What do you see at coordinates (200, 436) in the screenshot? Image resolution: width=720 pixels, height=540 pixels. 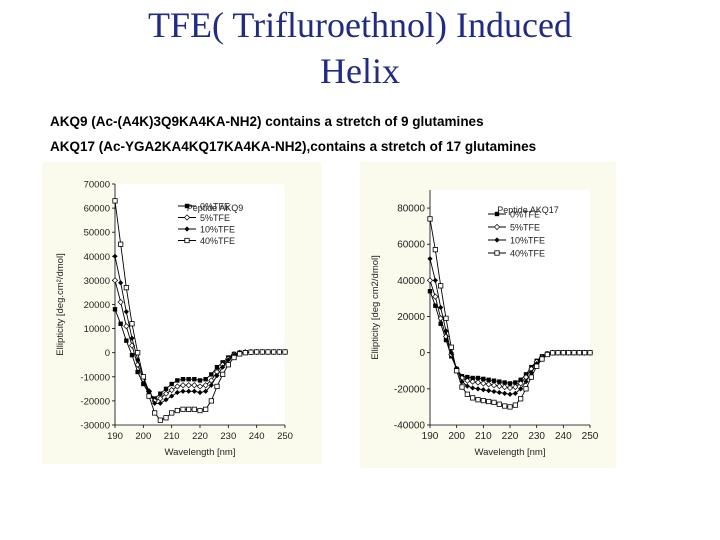 I see `x-tick-label: 220` at bounding box center [200, 436].